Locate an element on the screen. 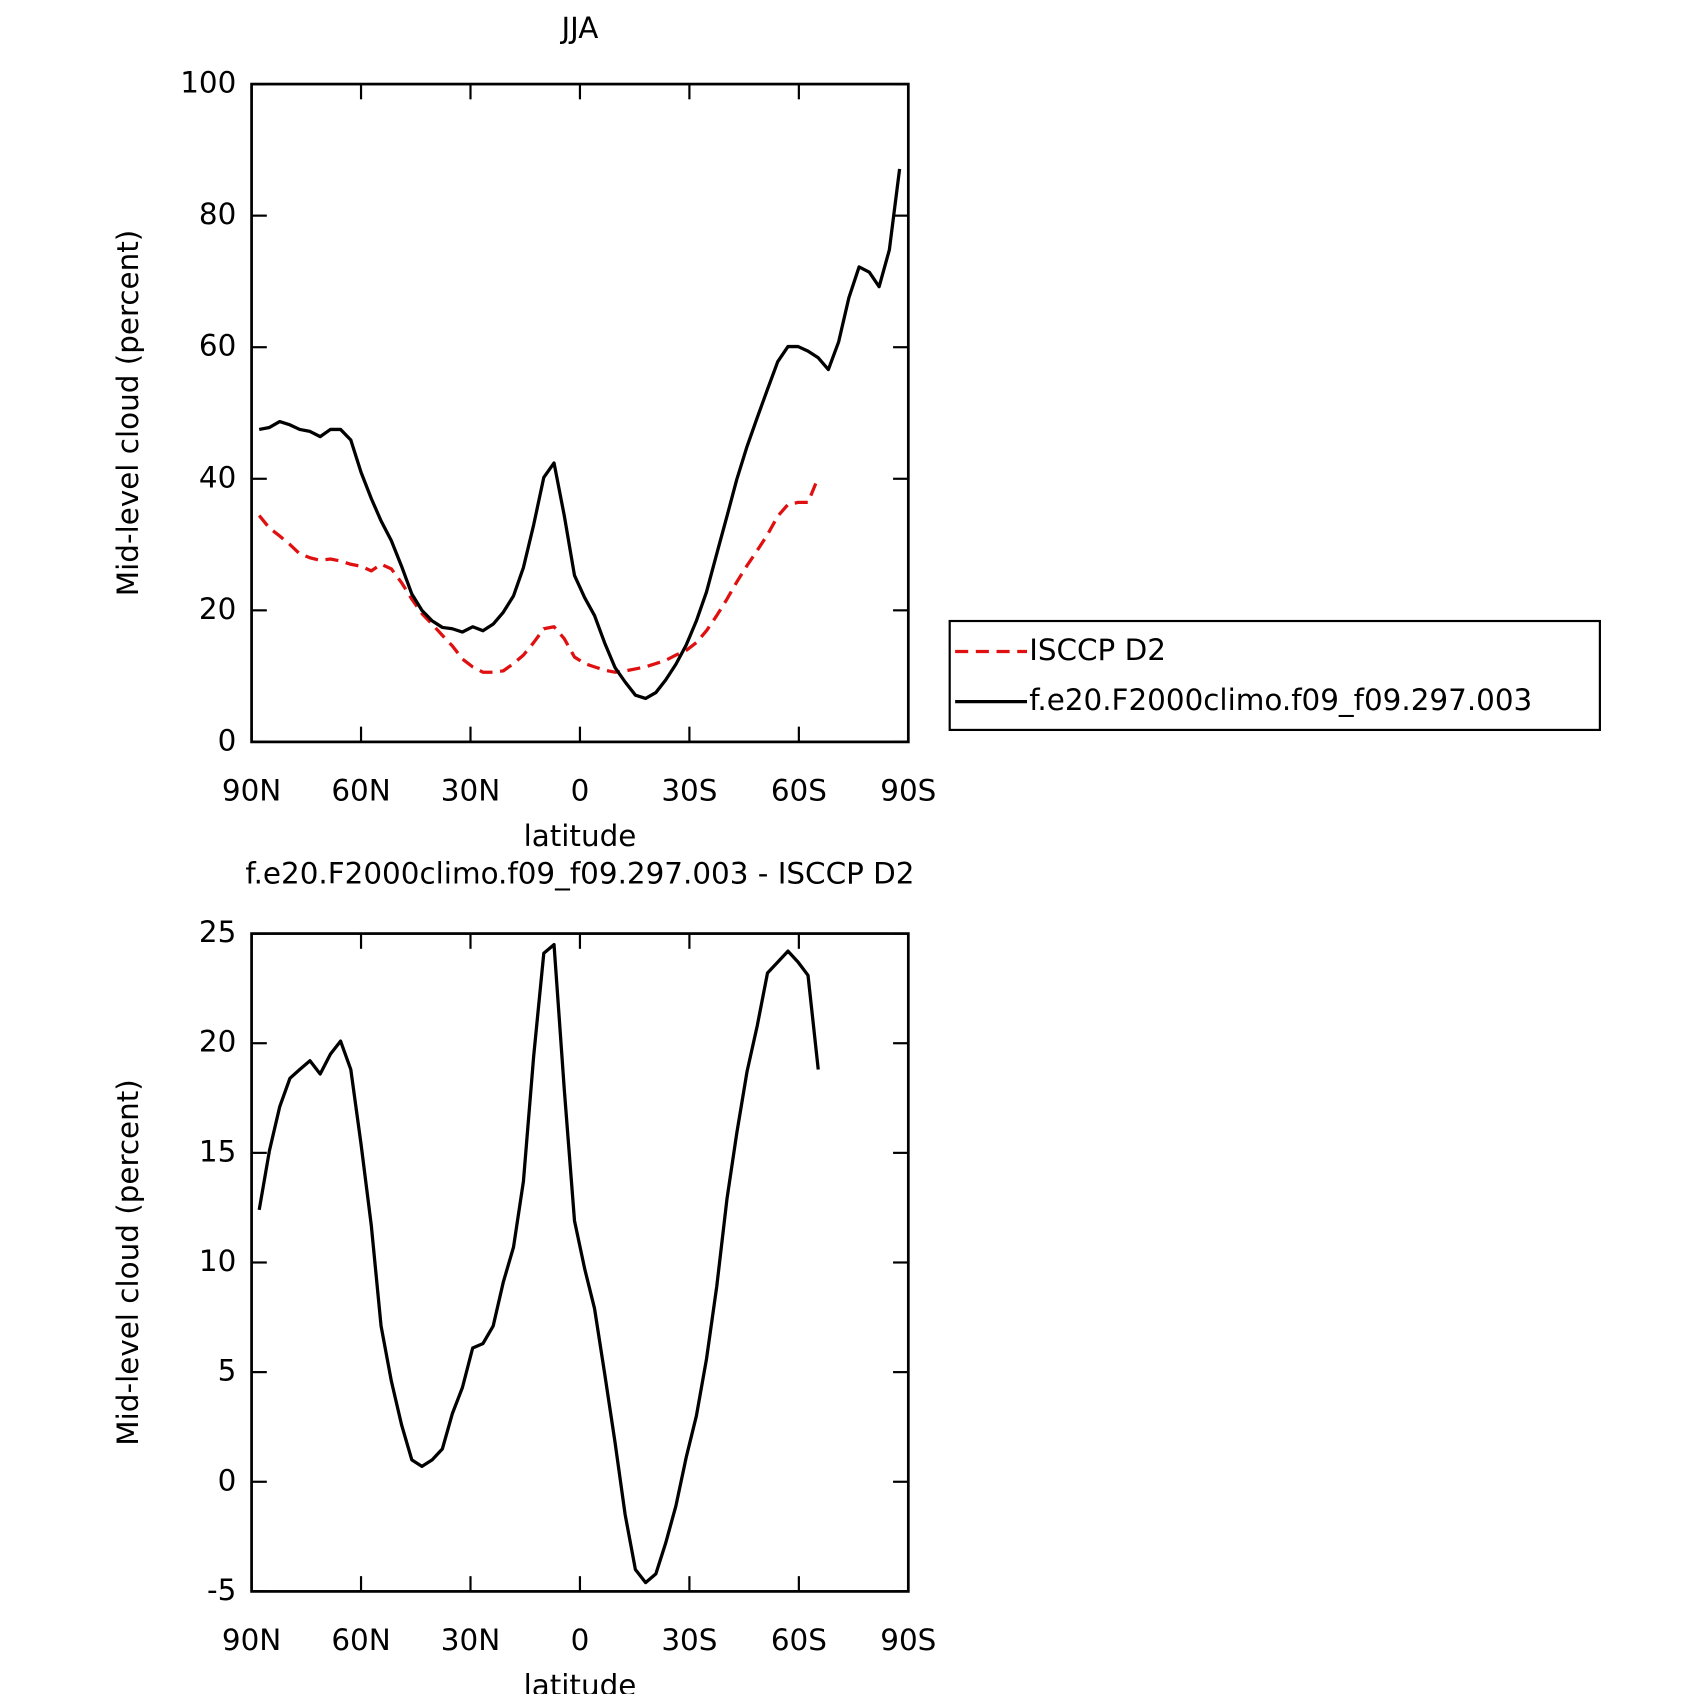 The image size is (1699, 1694). legend-label: ISCCP D2 is located at coordinates (1097, 650).